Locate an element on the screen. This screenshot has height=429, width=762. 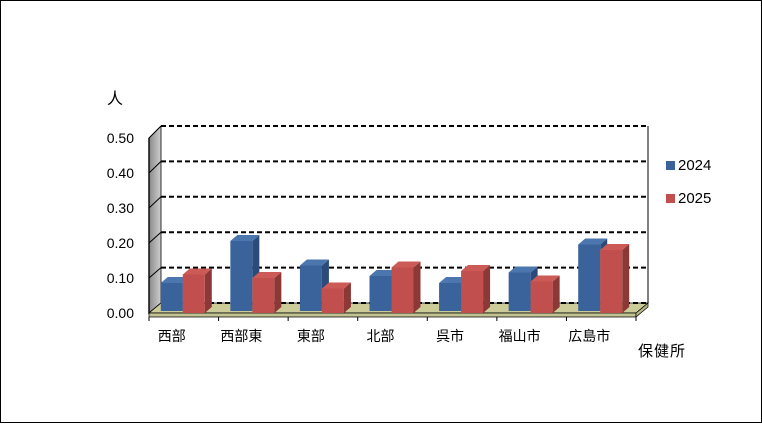
y-tick-0.30 is located at coordinates (155, 202).